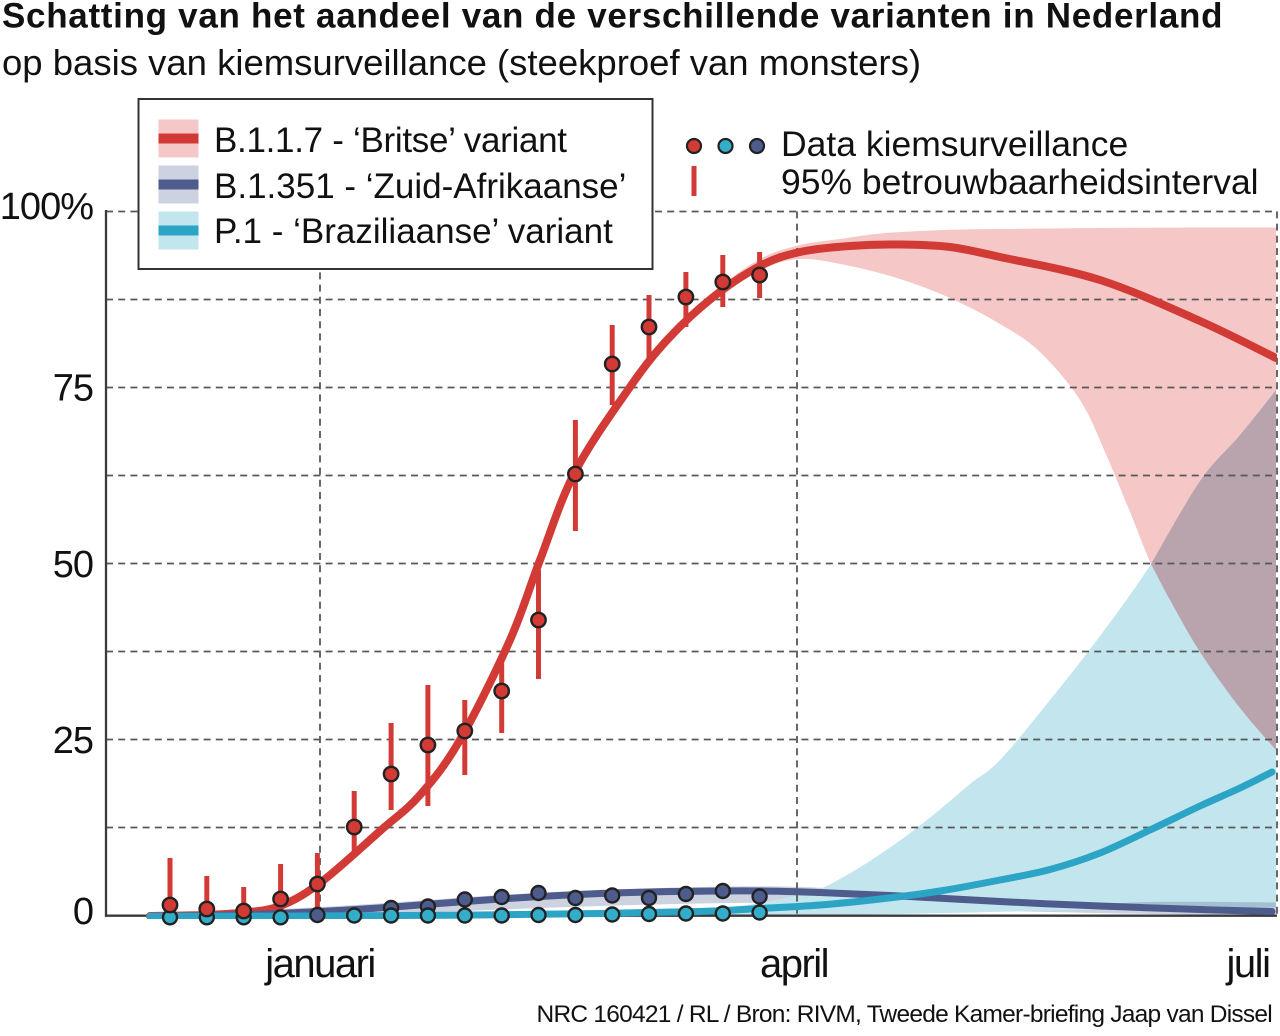  I want to click on svg-text: 75, so click(73, 389).